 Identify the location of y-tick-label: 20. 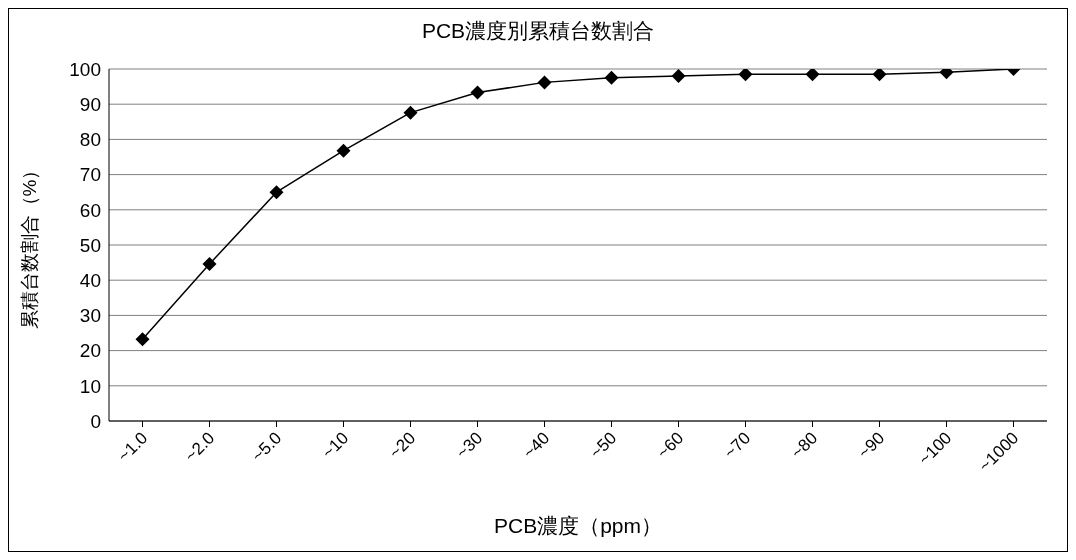
(90, 351).